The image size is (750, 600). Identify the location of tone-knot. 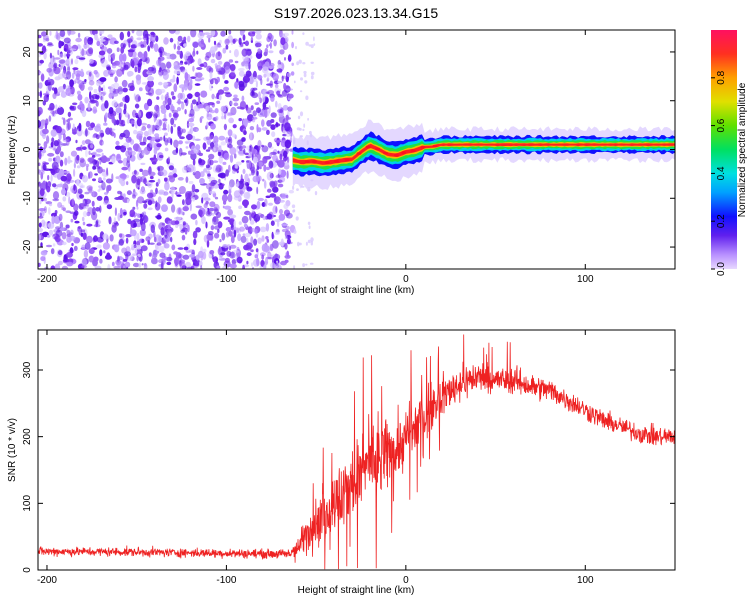
(396, 155).